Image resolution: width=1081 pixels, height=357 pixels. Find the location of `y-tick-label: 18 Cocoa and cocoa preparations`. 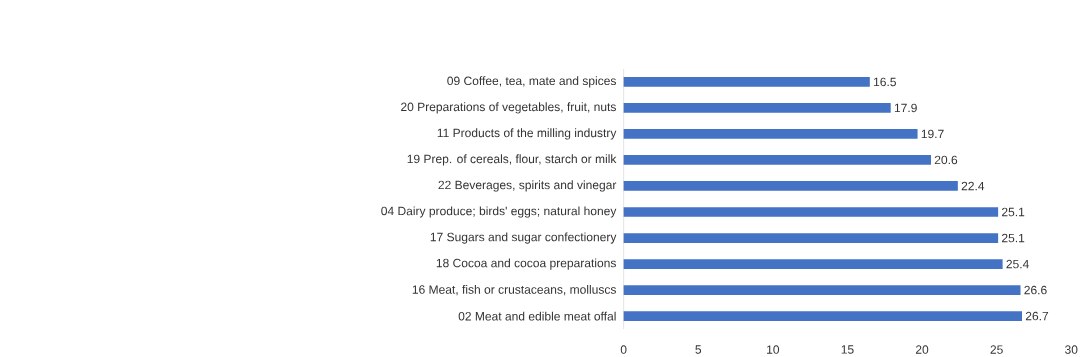

y-tick-label: 18 Cocoa and cocoa preparations is located at coordinates (526, 264).